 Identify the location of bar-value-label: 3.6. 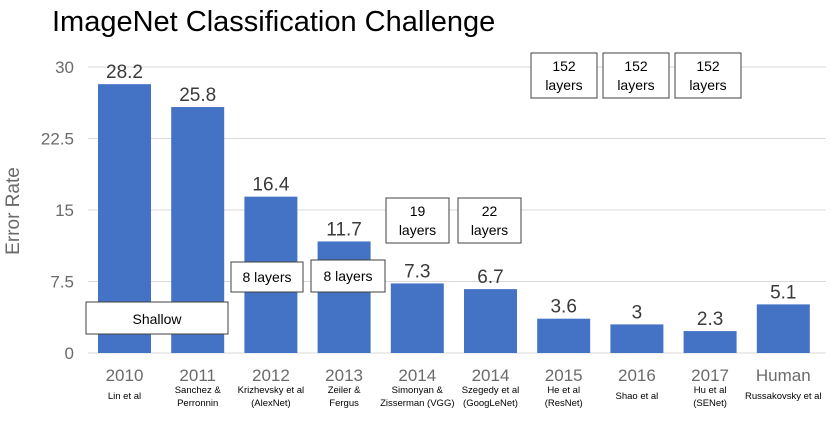
(563, 307).